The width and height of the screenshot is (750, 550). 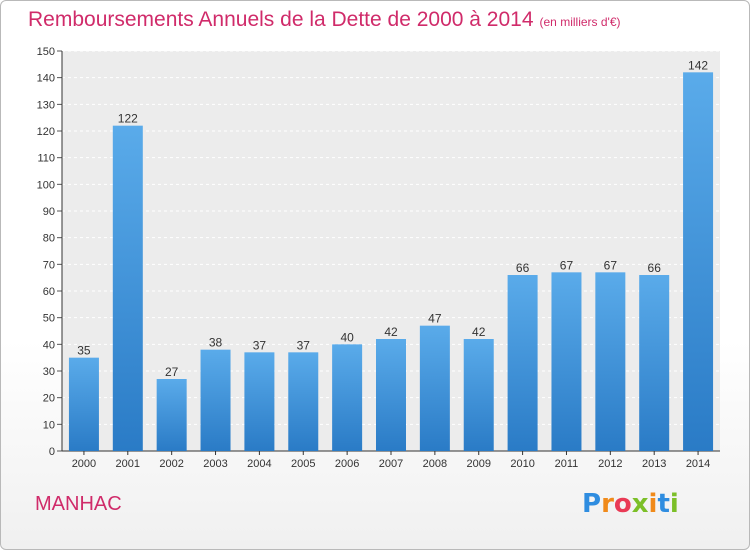 I want to click on chart-unit-note: (en milliers d'€), so click(x=580, y=22).